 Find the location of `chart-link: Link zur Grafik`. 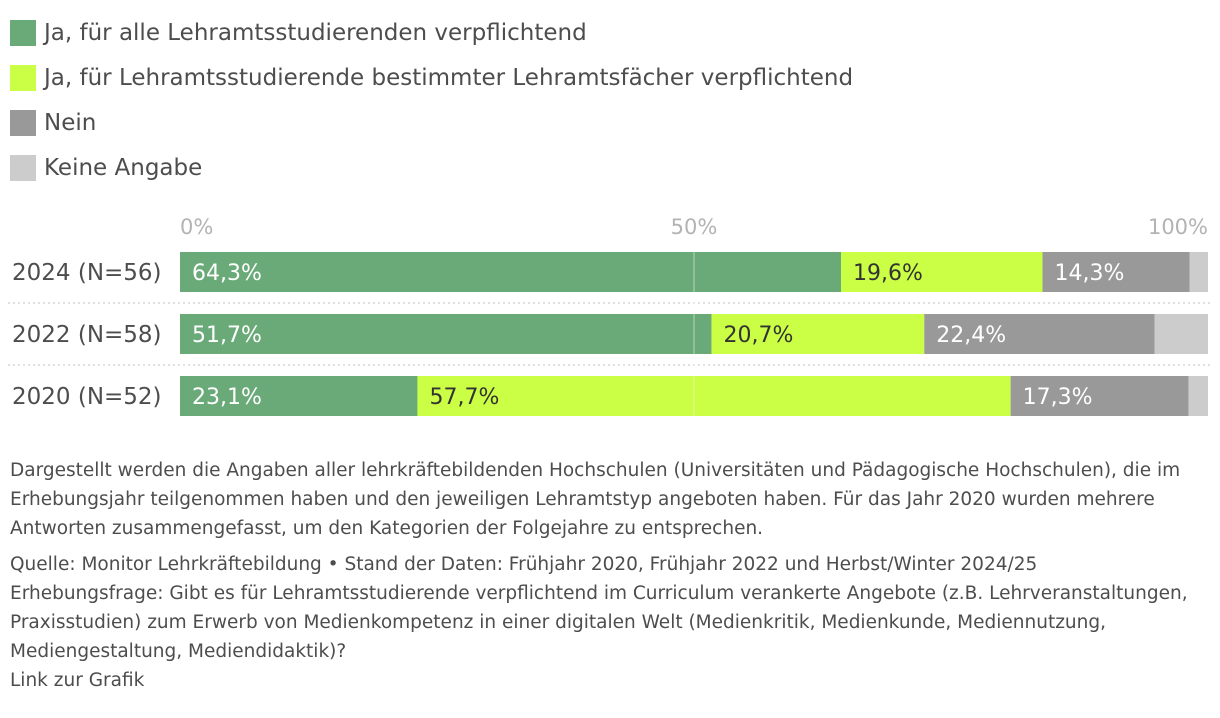

chart-link: Link zur Grafik is located at coordinates (77, 680).